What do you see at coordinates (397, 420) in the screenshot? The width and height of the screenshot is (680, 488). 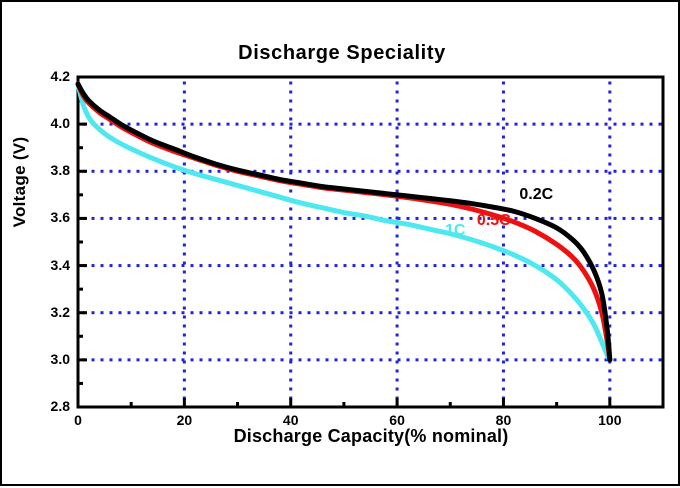 I see `x-tick-label: 60` at bounding box center [397, 420].